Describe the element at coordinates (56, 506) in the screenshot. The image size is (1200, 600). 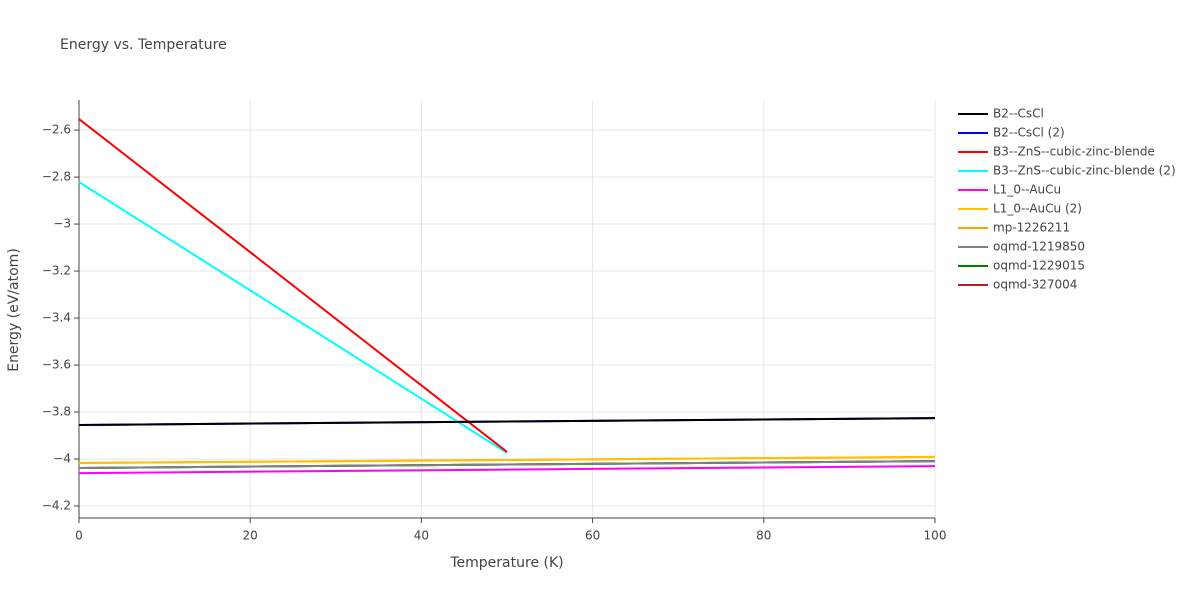
I see `y-tick-label: −4.2` at that location.